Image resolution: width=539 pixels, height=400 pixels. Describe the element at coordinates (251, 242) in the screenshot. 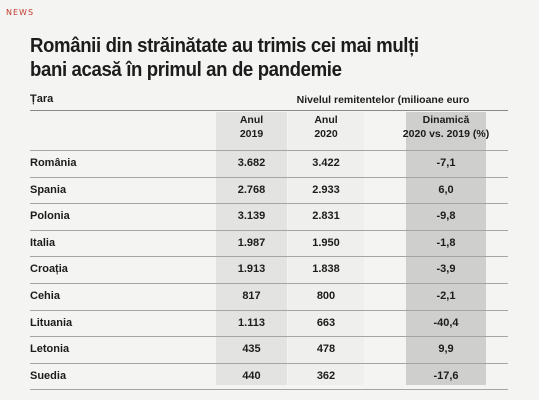

I see `value-2019-cell: 1.987` at that location.